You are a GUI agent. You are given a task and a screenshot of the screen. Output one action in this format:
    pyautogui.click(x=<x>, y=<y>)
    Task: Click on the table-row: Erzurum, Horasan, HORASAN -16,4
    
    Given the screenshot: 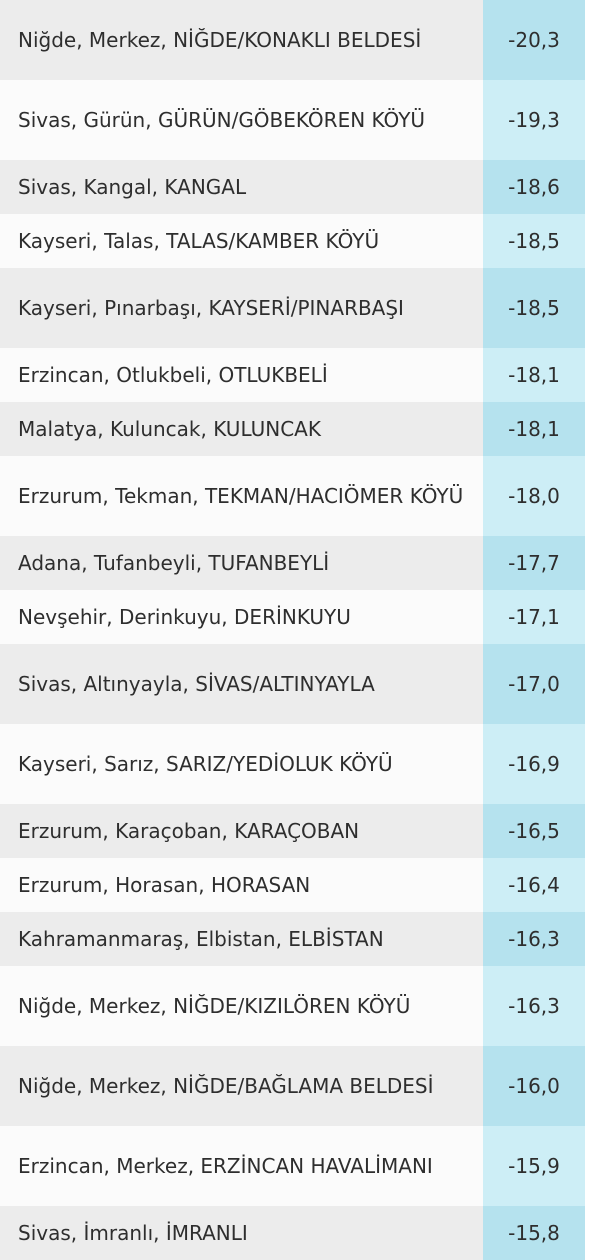 What is the action you would take?
    pyautogui.click(x=301, y=885)
    